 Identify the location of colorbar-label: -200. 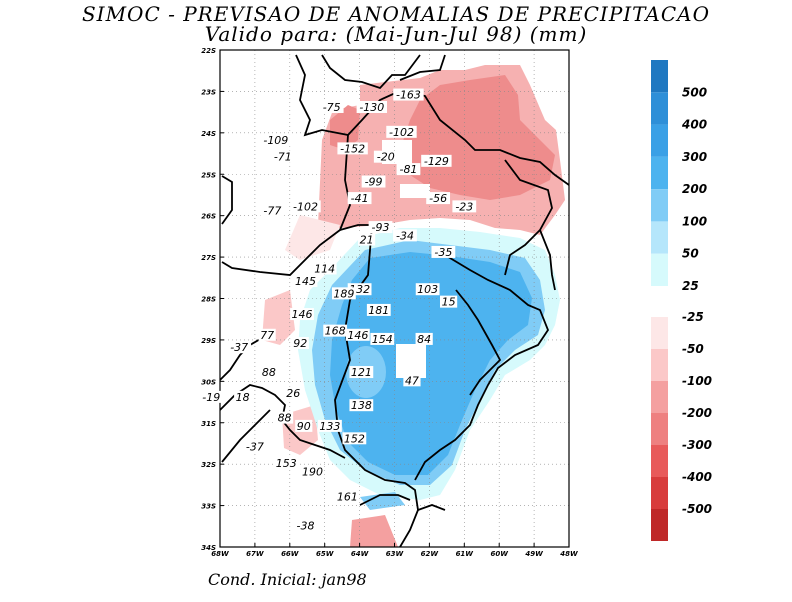
(697, 413).